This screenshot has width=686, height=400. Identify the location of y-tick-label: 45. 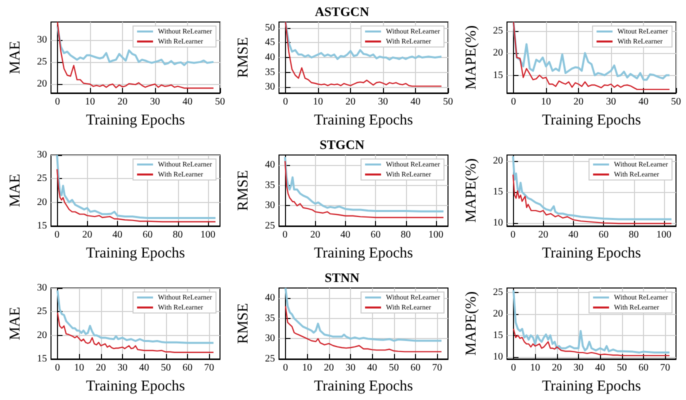
(270, 42).